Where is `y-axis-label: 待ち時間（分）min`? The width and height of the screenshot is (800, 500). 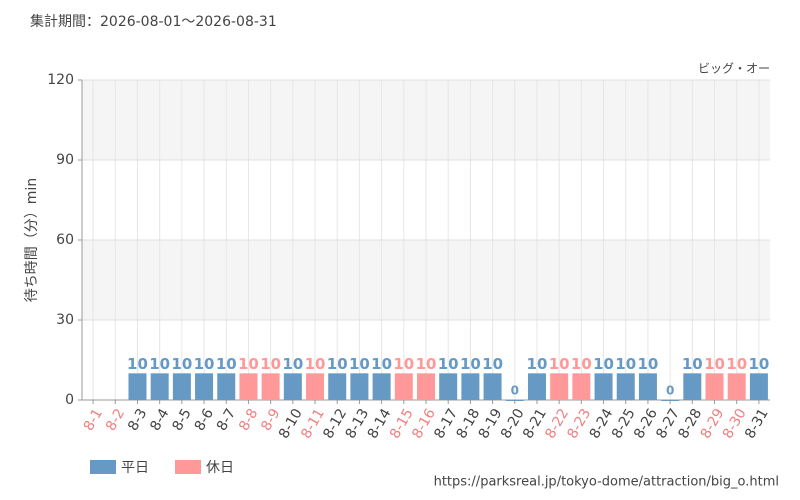 y-axis-label: 待ち時間（分）min is located at coordinates (32, 240).